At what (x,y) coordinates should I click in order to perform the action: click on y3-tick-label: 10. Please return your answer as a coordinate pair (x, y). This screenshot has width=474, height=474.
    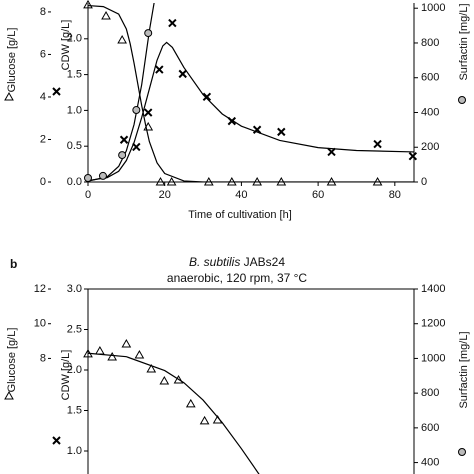
    Looking at the image, I should click on (40, 324).